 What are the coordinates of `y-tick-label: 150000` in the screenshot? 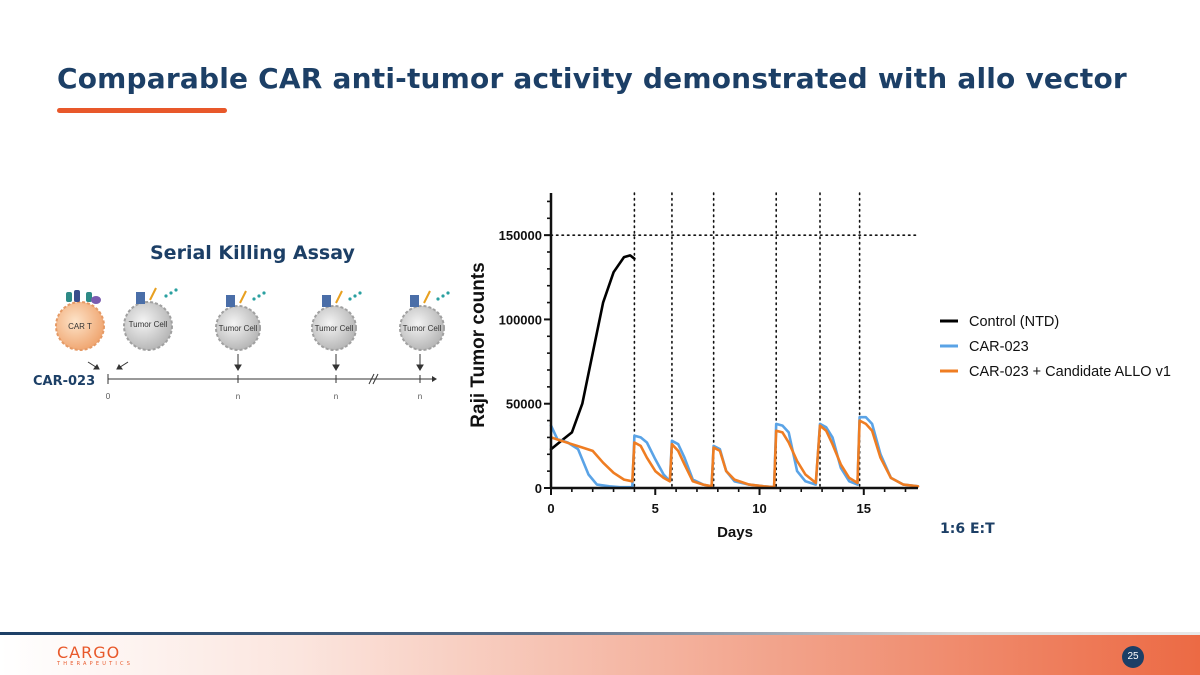 It's located at (520, 235).